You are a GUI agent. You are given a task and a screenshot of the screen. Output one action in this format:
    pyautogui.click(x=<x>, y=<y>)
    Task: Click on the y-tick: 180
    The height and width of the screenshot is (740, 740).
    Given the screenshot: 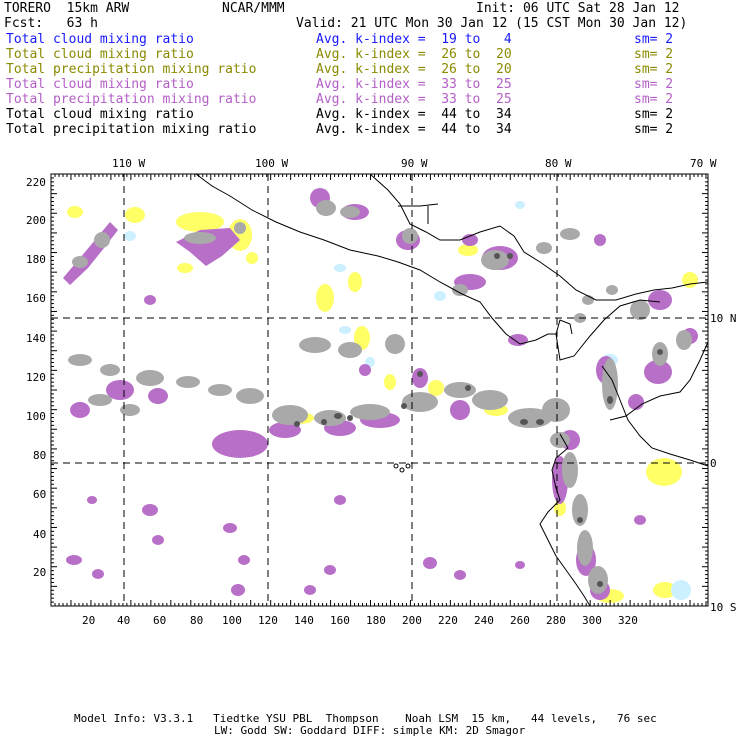 What is the action you would take?
    pyautogui.click(x=36, y=259)
    